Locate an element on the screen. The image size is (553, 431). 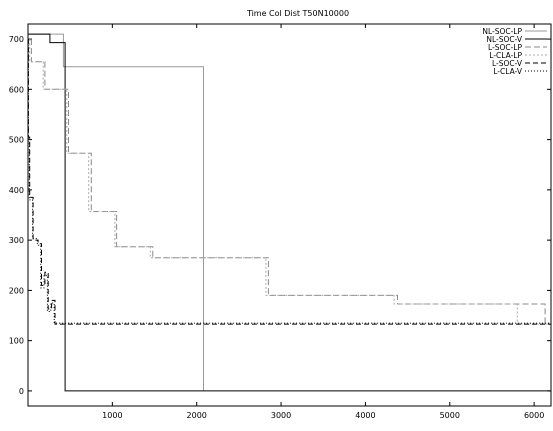
y-tick-label: 400 is located at coordinates (16, 190).